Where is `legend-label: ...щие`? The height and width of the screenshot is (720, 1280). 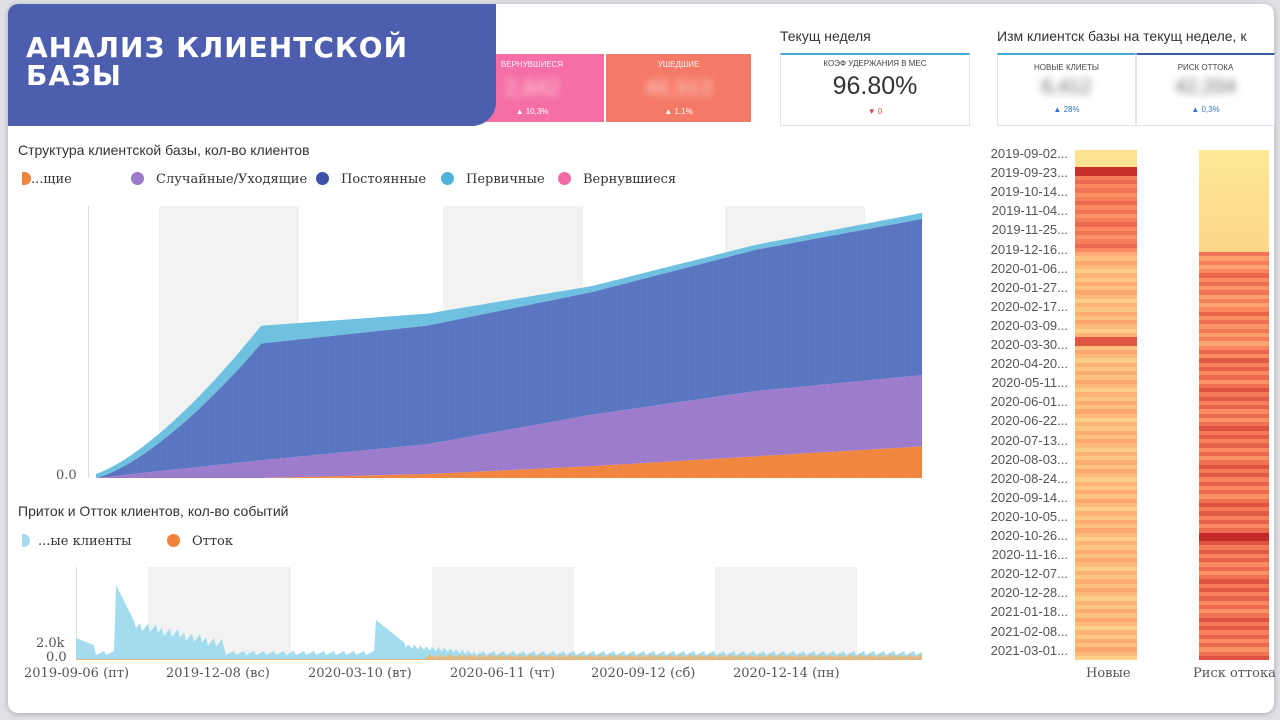
legend-label: ...щие is located at coordinates (51, 179).